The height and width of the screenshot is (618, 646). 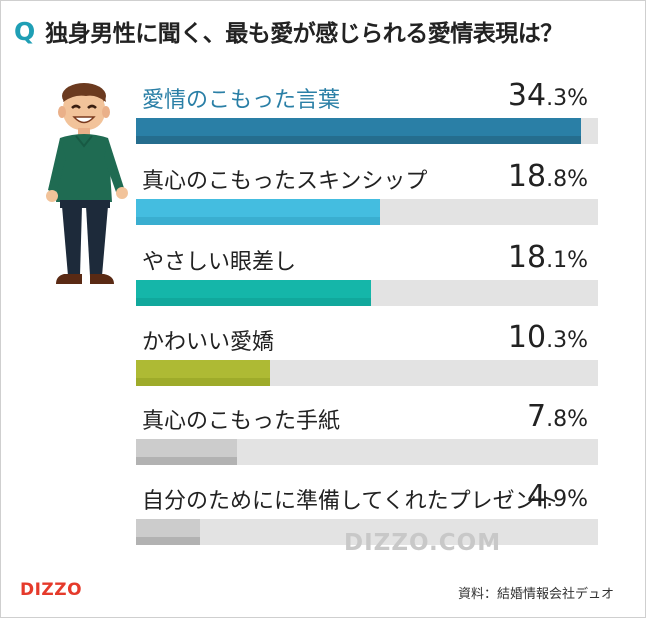 What do you see at coordinates (285, 181) in the screenshot?
I see `bar-label: 真心のこもったスキンシップ` at bounding box center [285, 181].